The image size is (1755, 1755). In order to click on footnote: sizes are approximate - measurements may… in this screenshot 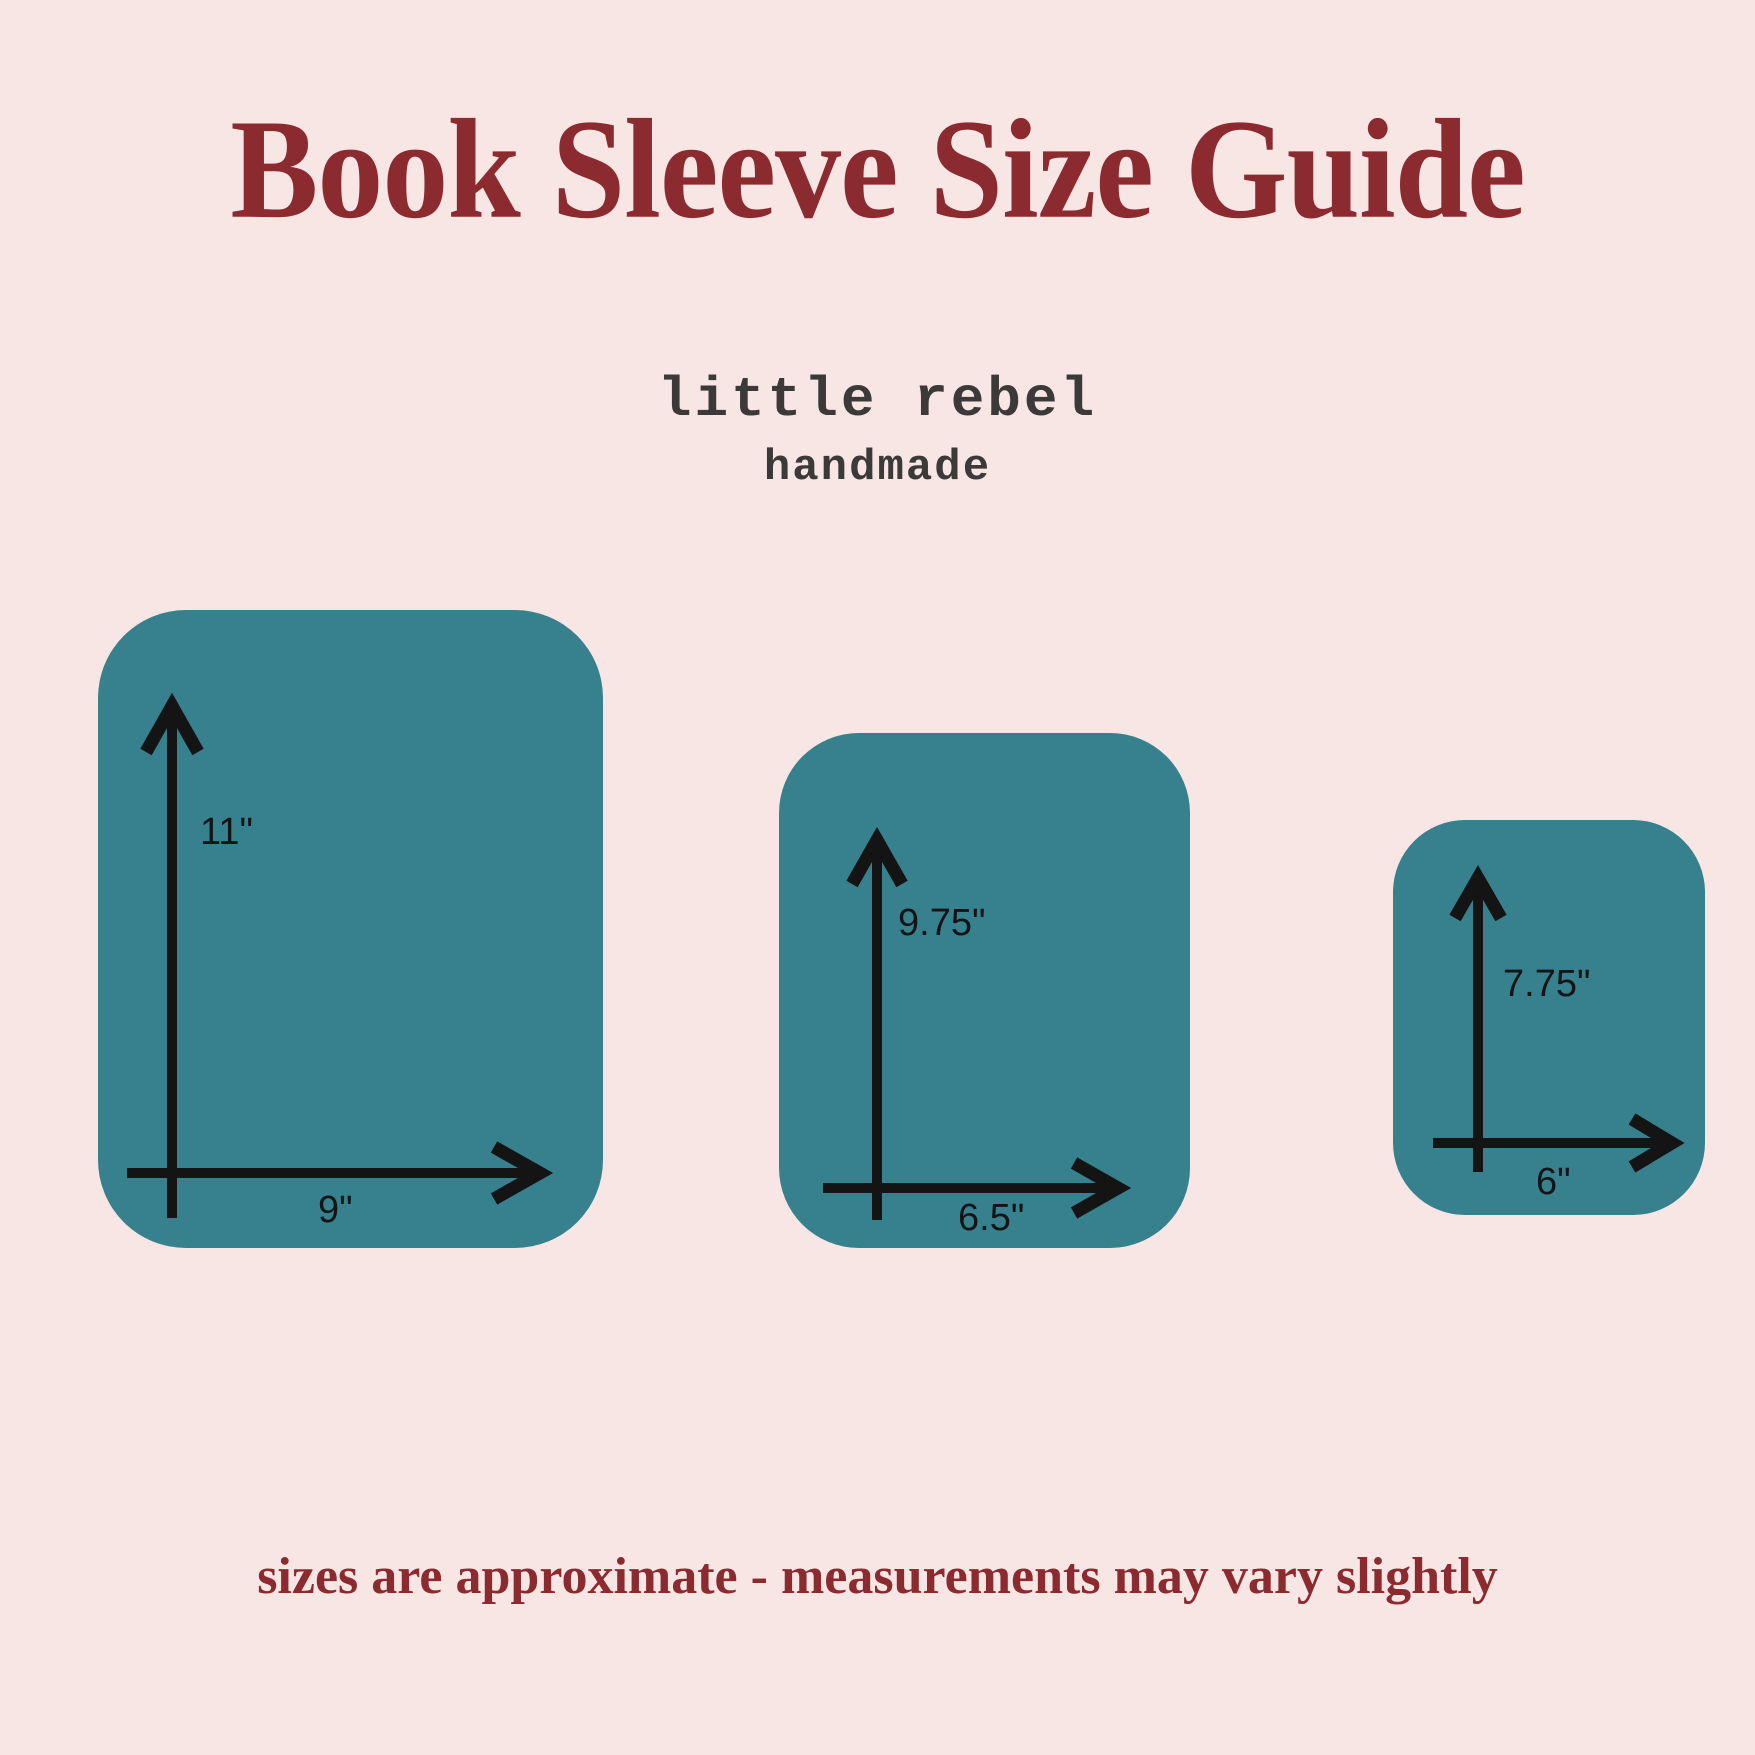, I will do `click(877, 1576)`.